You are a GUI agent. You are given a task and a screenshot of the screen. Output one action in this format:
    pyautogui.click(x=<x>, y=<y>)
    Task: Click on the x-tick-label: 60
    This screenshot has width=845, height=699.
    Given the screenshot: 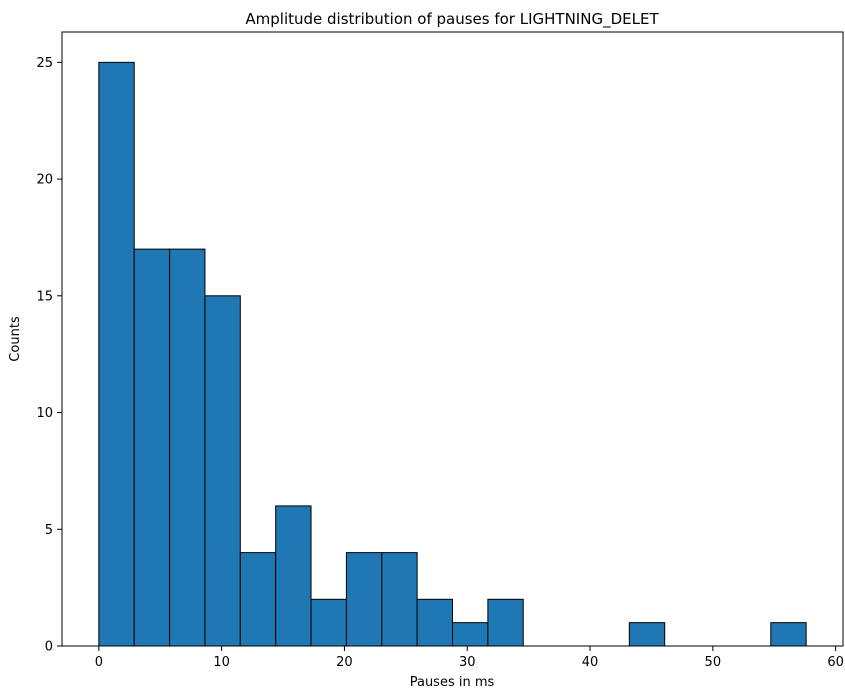 What is the action you would take?
    pyautogui.click(x=835, y=662)
    